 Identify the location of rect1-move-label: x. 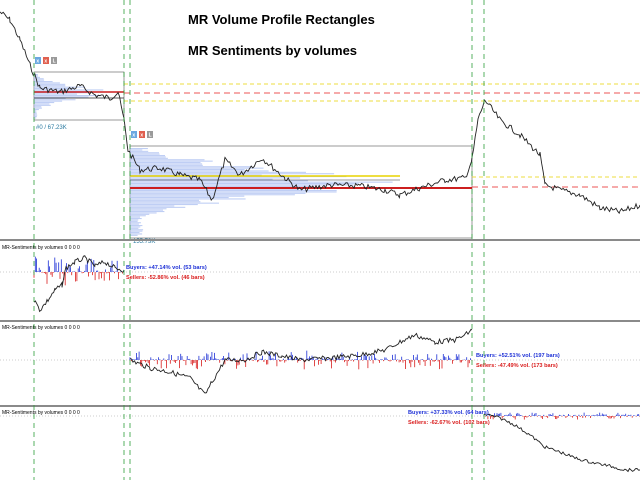
(37, 62).